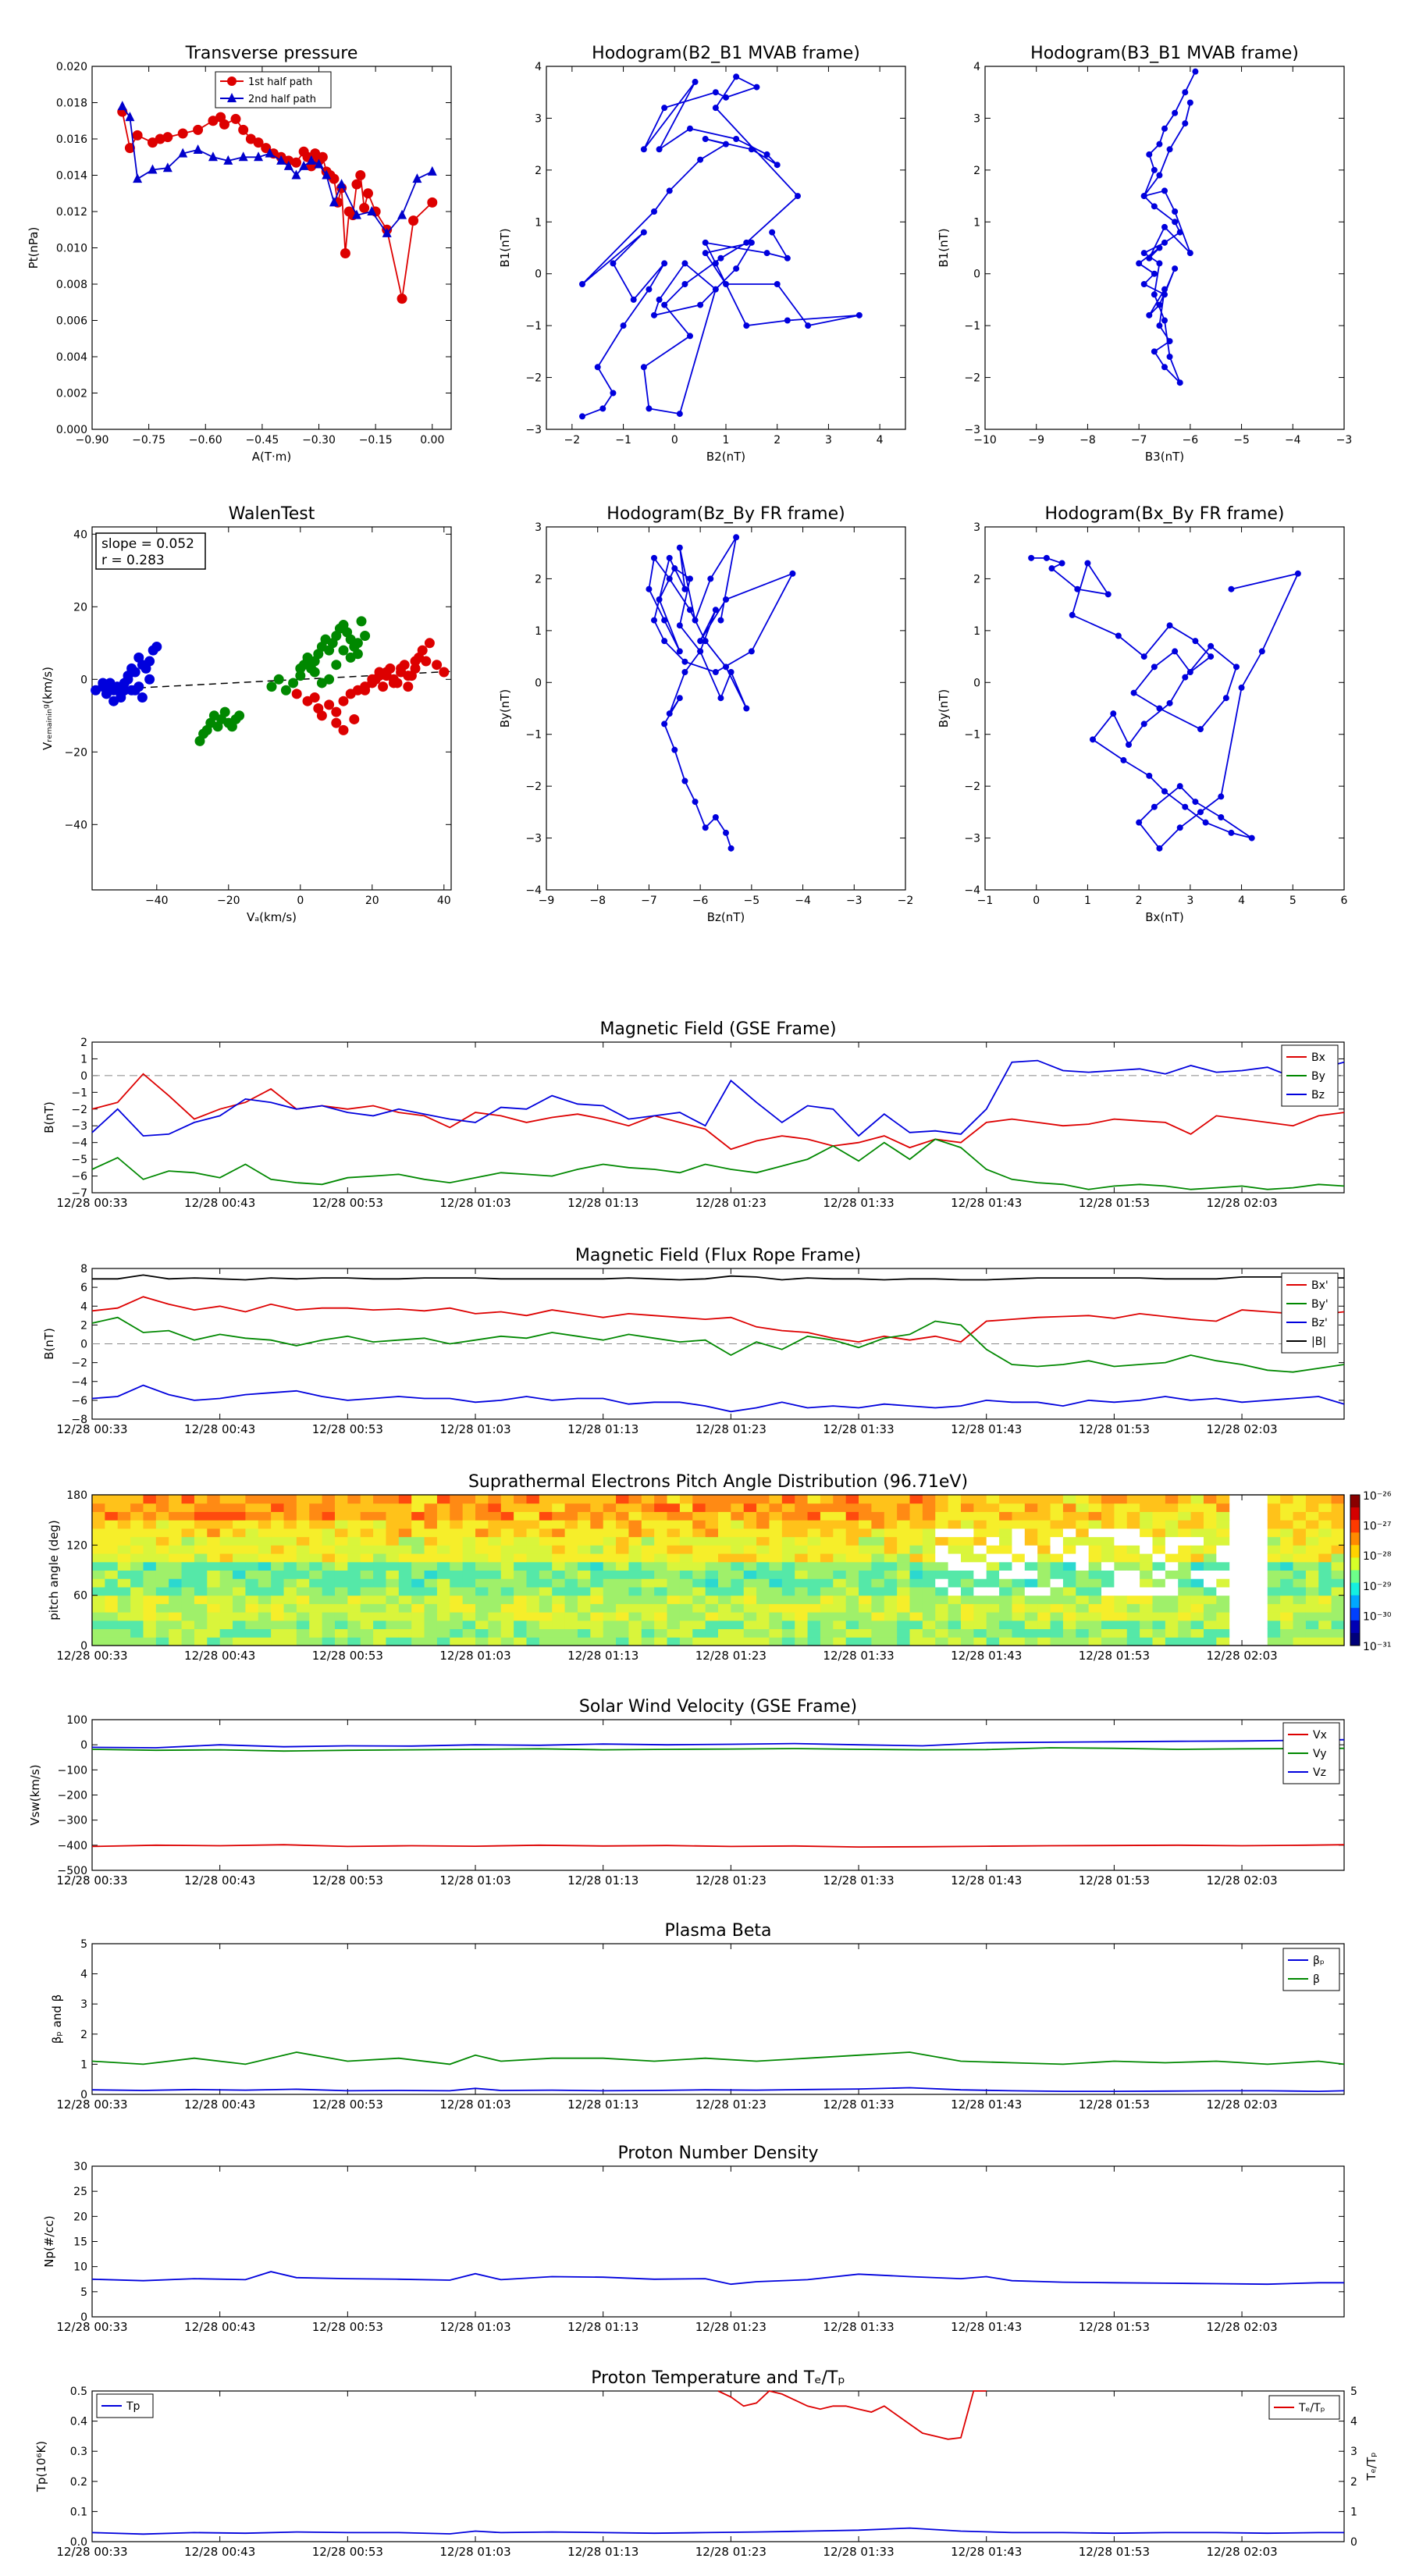 The height and width of the screenshot is (2576, 1405). I want to click on plasma-beta-ytick-label: 0, so click(84, 2095).